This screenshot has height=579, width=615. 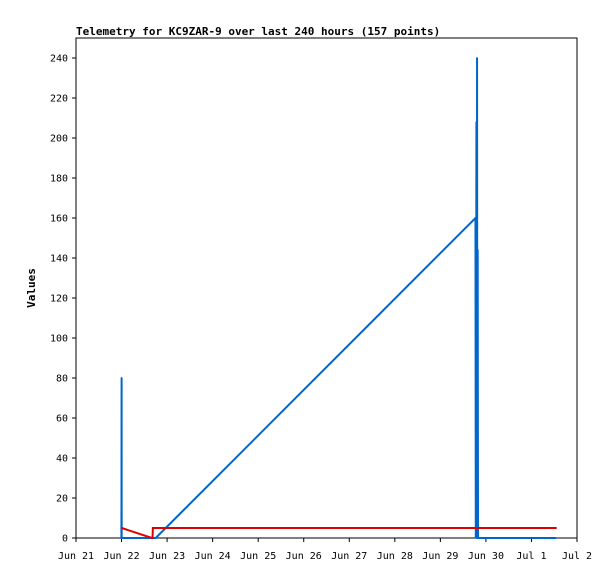 I want to click on x-tick-label: Jun 22, so click(x=121, y=556).